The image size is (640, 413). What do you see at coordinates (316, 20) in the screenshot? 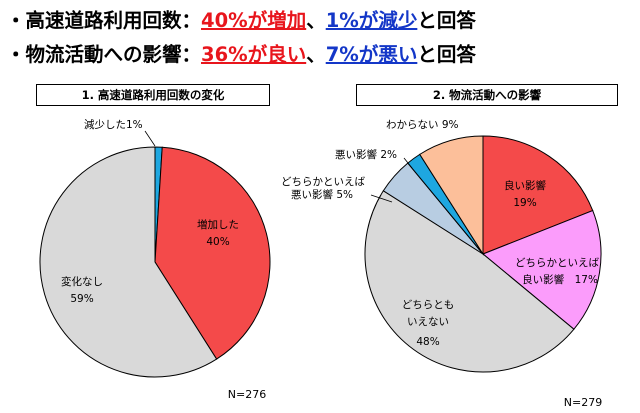
I see `headline-usage-sep: 、` at bounding box center [316, 20].